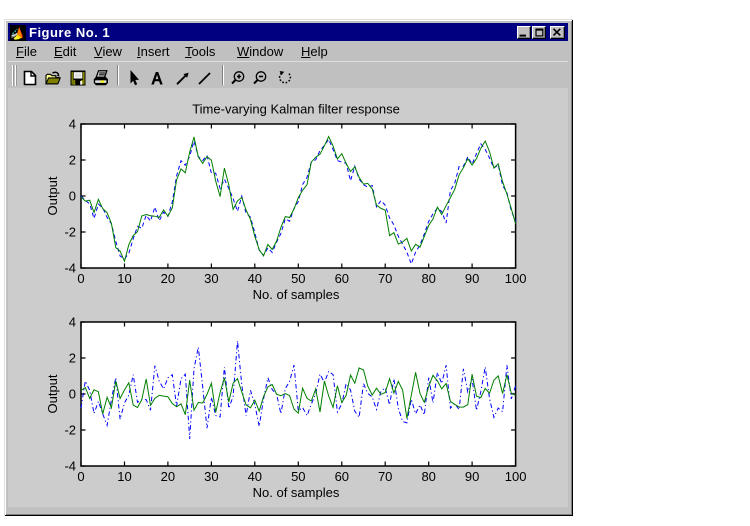 The width and height of the screenshot is (750, 526). What do you see at coordinates (296, 109) in the screenshot?
I see `svg-text:Time-varying Kalman filter res: Time-varying Kalman filter response` at bounding box center [296, 109].